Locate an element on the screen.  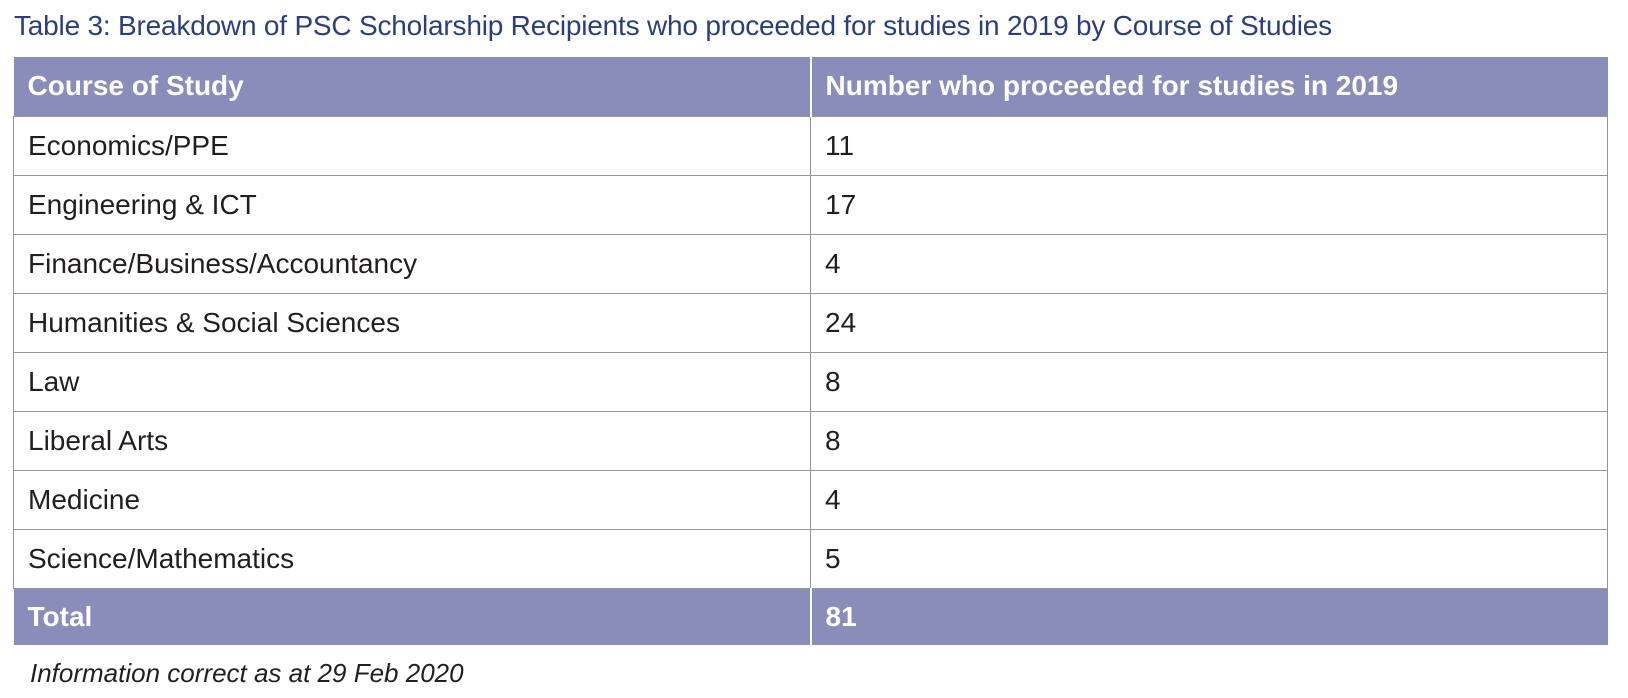
table-row: Liberal Arts 8 is located at coordinates (810, 440).